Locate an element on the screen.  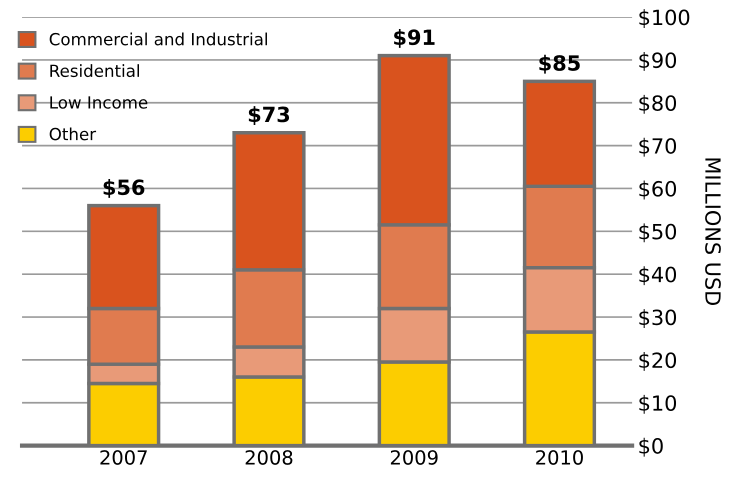
x-tick-label: 2007 is located at coordinates (123, 457).